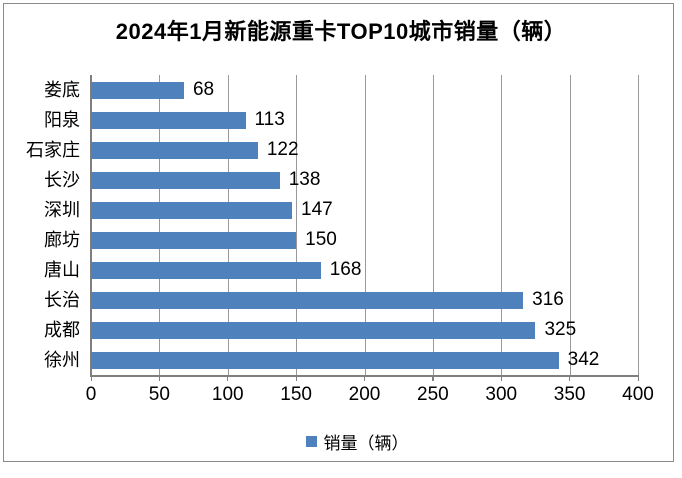 The height and width of the screenshot is (478, 682). I want to click on x-tick-label: 400, so click(638, 394).